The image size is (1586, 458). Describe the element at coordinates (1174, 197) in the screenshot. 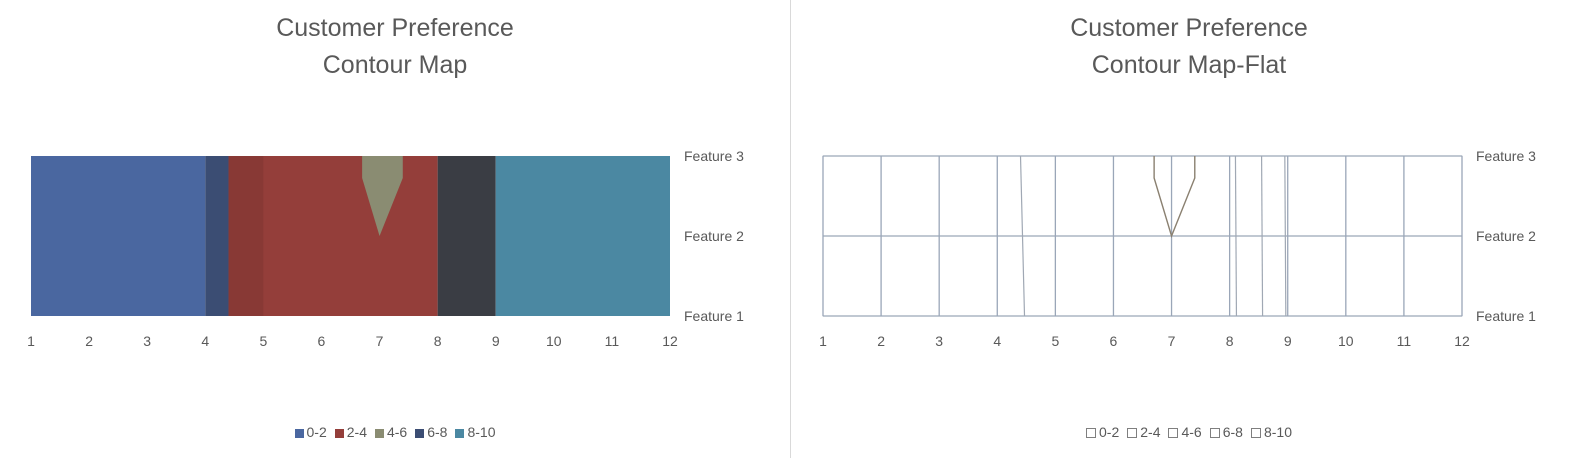

I see `contour-peak-outline` at that location.